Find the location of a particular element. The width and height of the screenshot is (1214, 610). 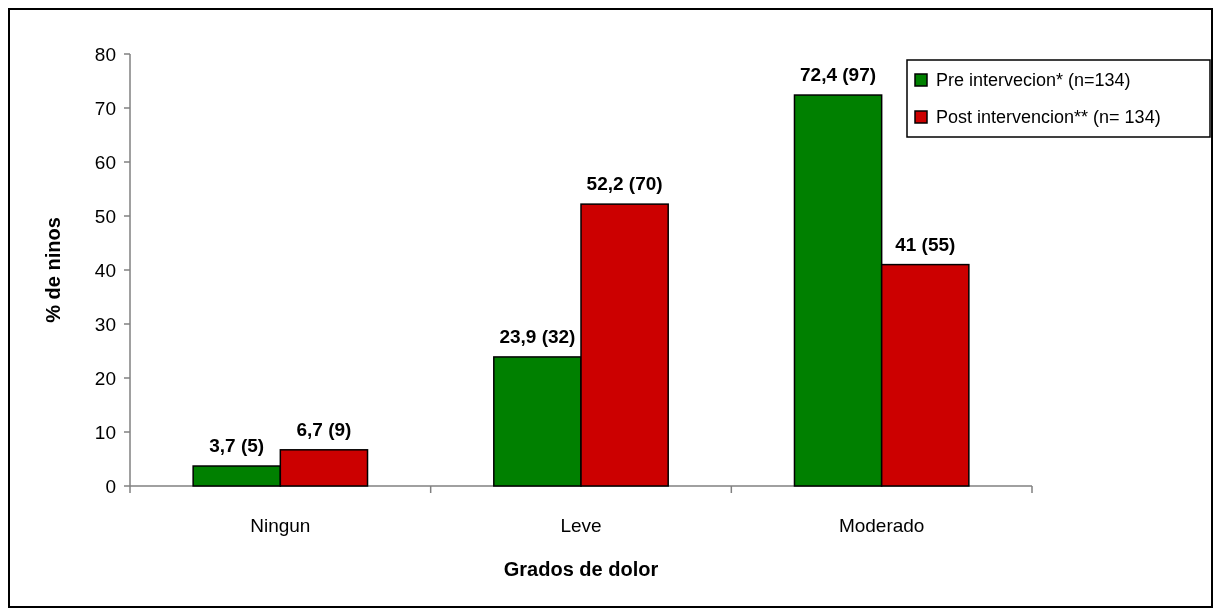

data-label: 72,4 (97) is located at coordinates (838, 75).